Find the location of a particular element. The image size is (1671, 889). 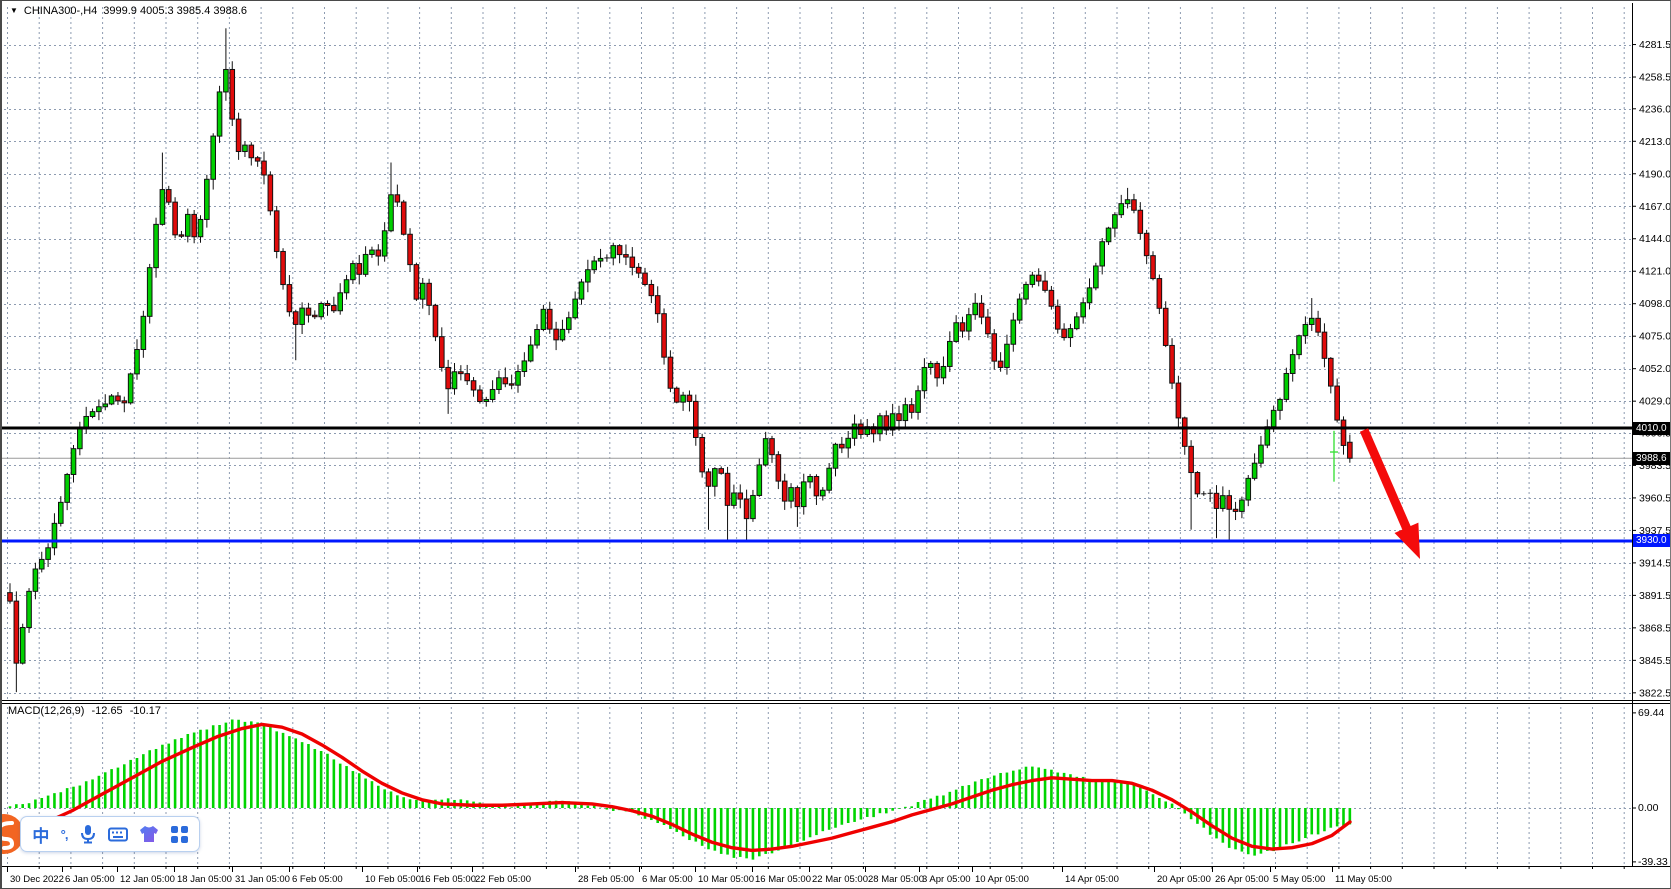

skin-icon is located at coordinates (149, 834).